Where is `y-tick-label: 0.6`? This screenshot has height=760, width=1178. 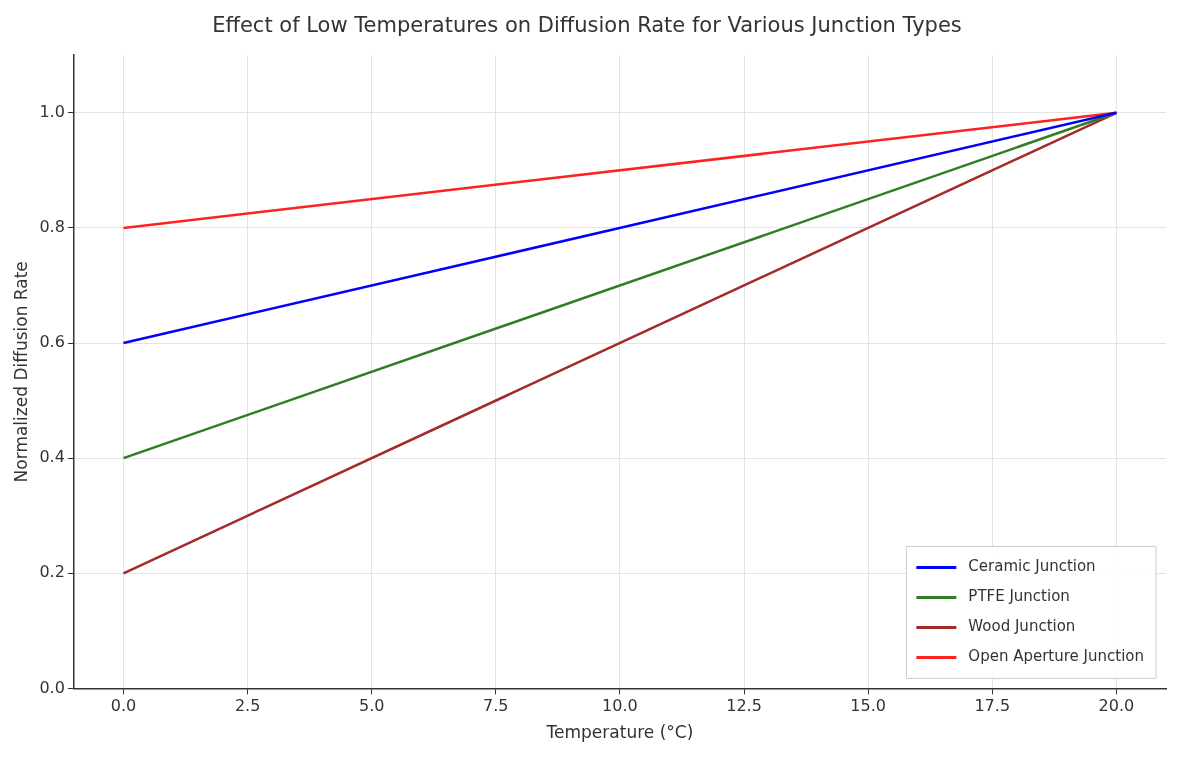
y-tick-label: 0.6 is located at coordinates (52, 342).